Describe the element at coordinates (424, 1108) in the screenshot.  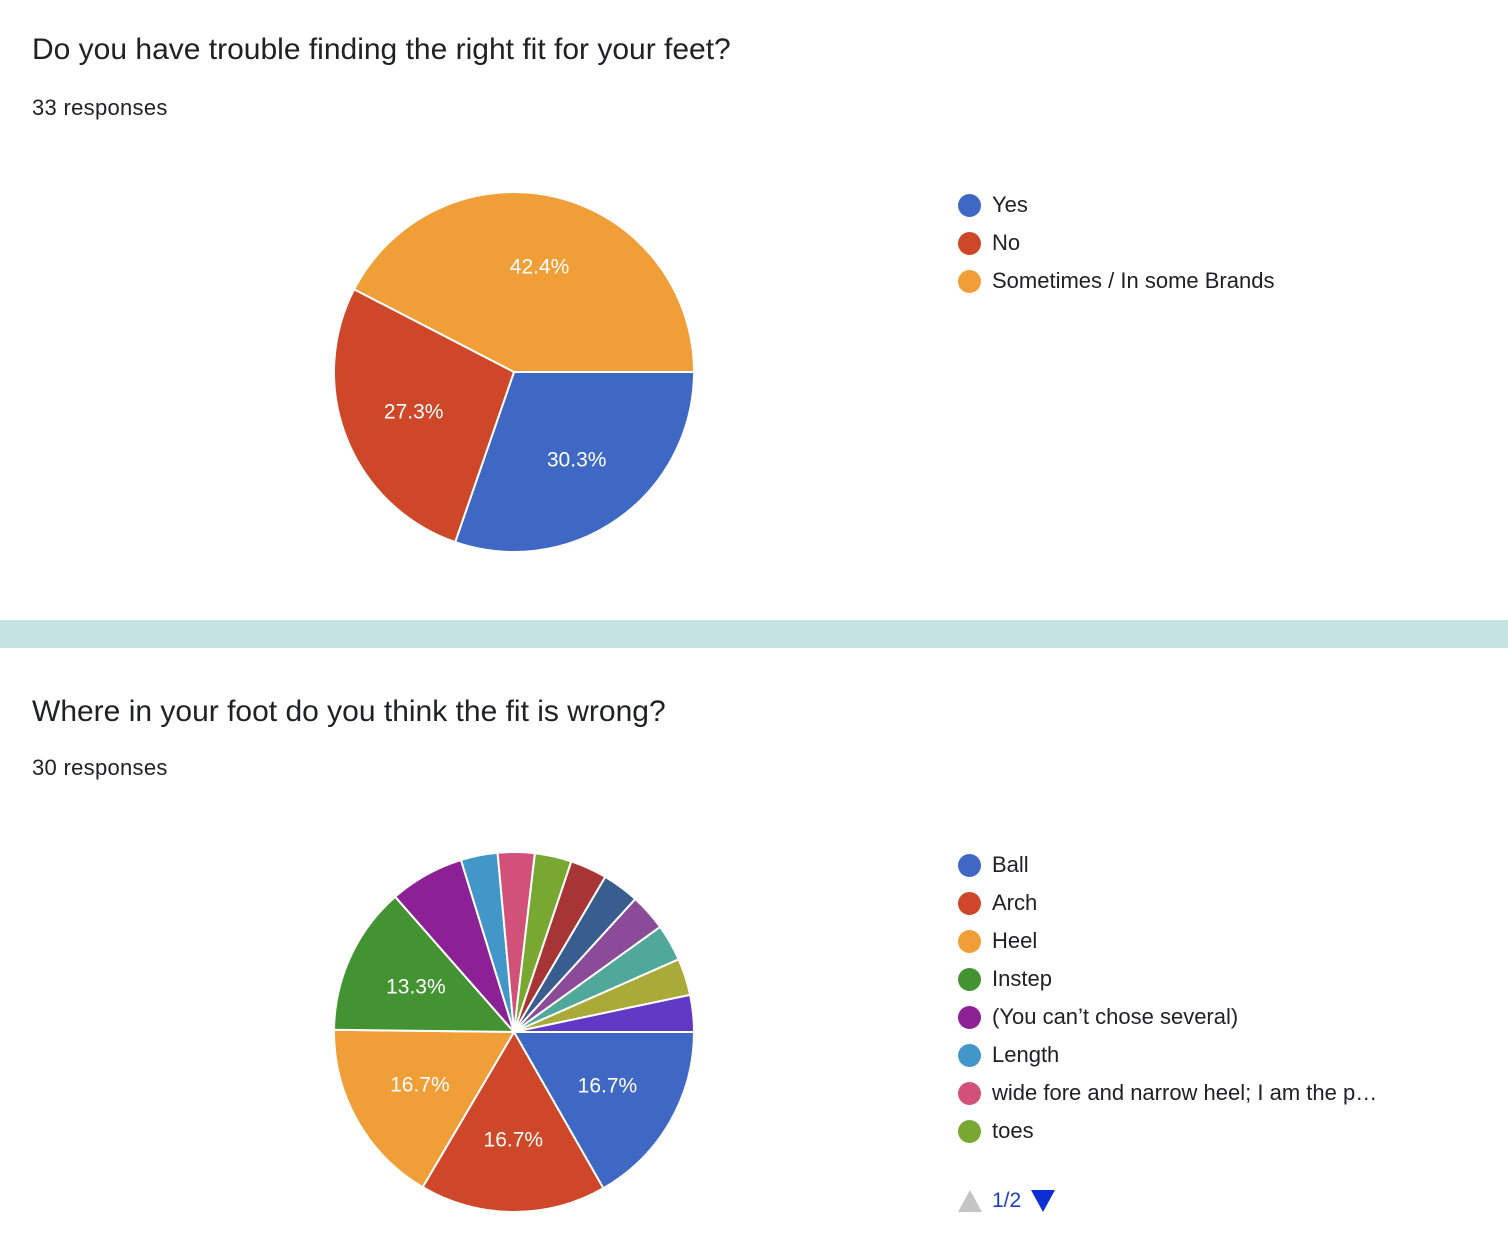
I see `pie-slice-heel` at that location.